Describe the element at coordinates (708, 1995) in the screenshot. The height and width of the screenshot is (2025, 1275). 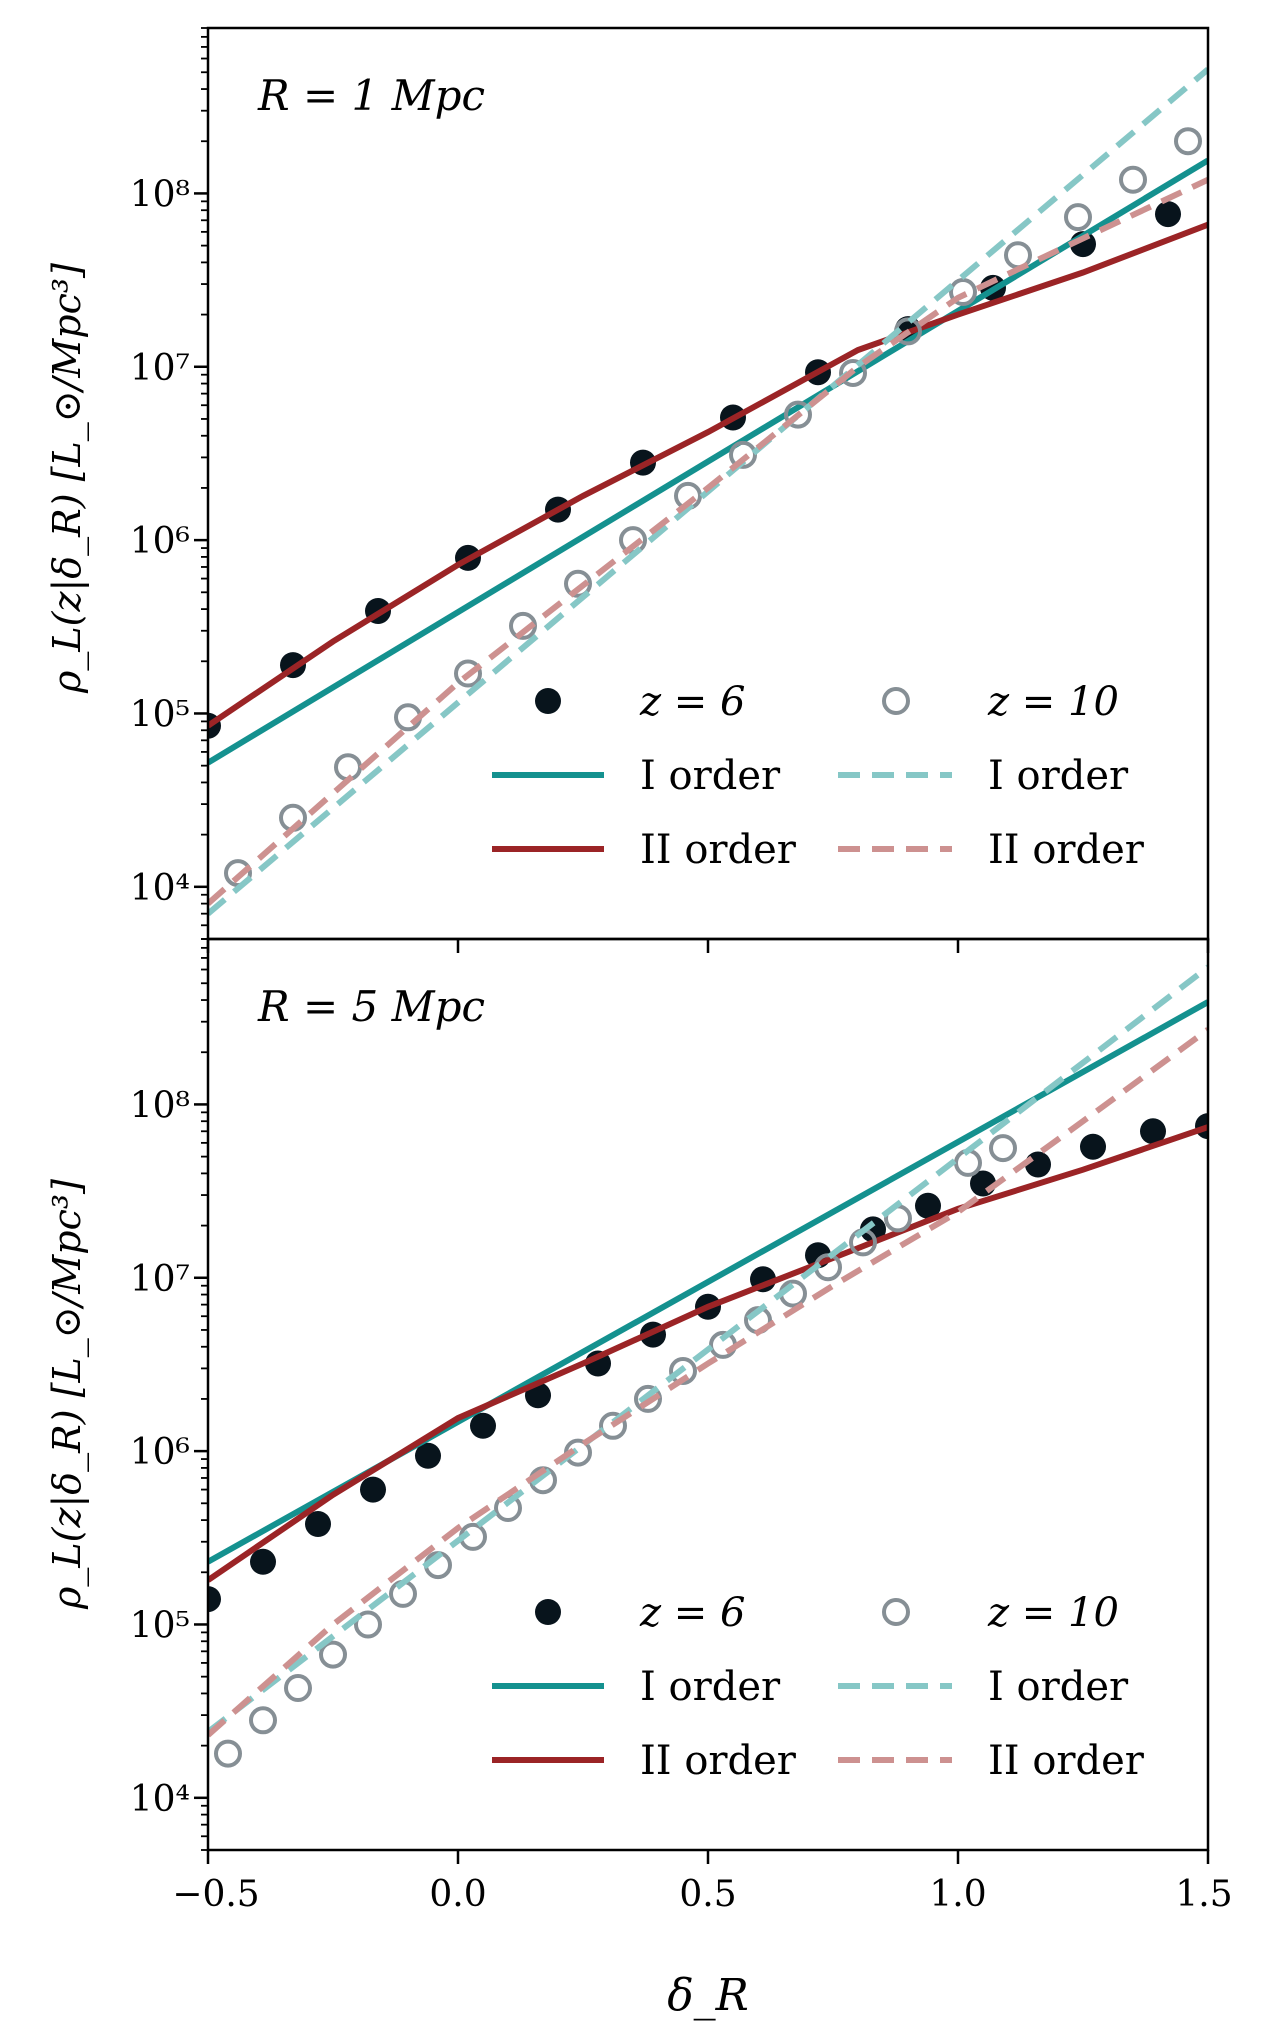
I see `x-axis-label: δ_R` at that location.